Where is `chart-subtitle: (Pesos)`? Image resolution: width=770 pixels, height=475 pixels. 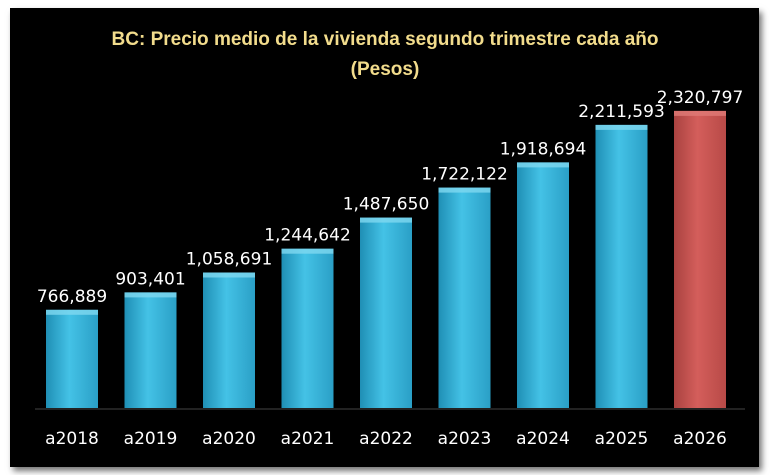
chart-subtitle: (Pesos) is located at coordinates (385, 69).